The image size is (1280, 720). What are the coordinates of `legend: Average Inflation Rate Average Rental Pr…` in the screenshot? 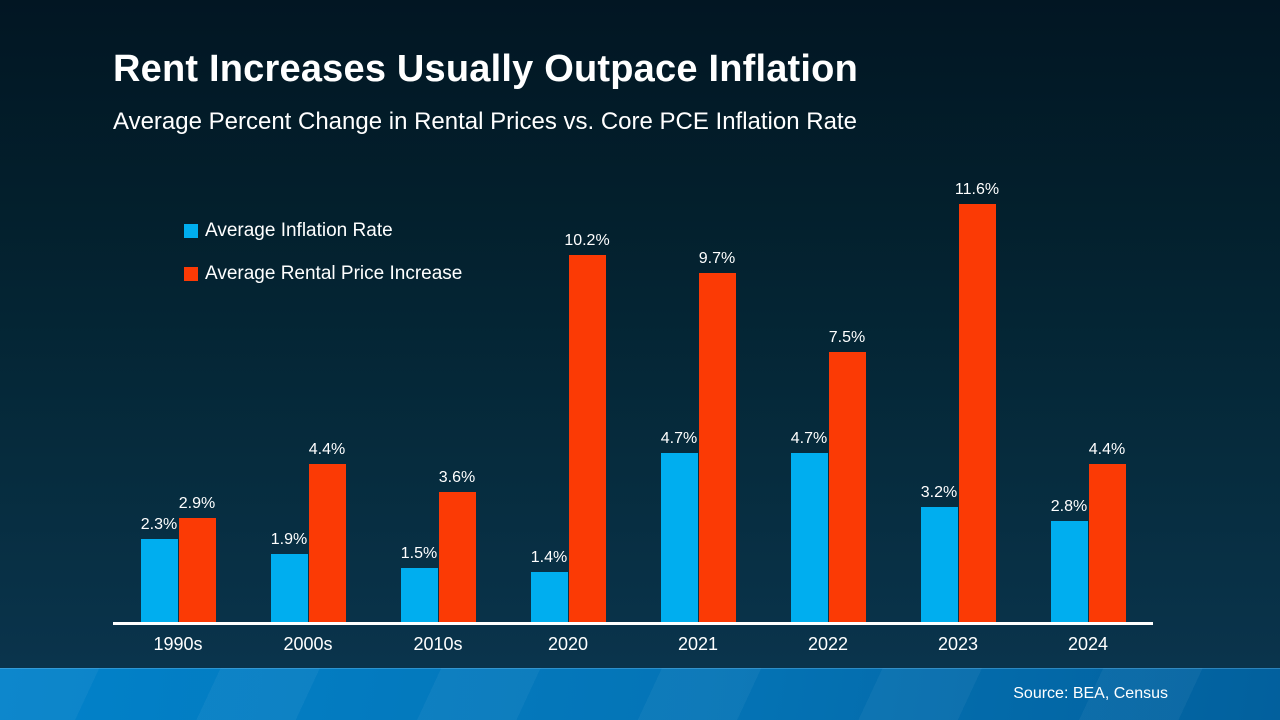 It's located at (323, 263).